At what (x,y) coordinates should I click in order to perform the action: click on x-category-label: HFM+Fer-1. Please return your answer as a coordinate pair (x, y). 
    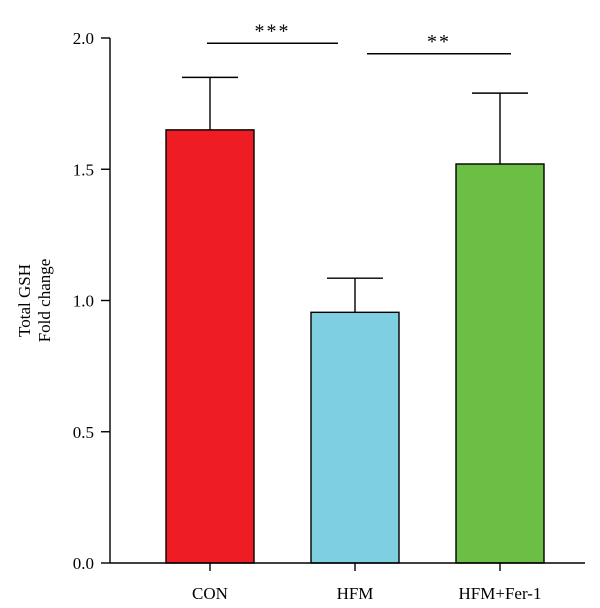
    Looking at the image, I should click on (500, 593).